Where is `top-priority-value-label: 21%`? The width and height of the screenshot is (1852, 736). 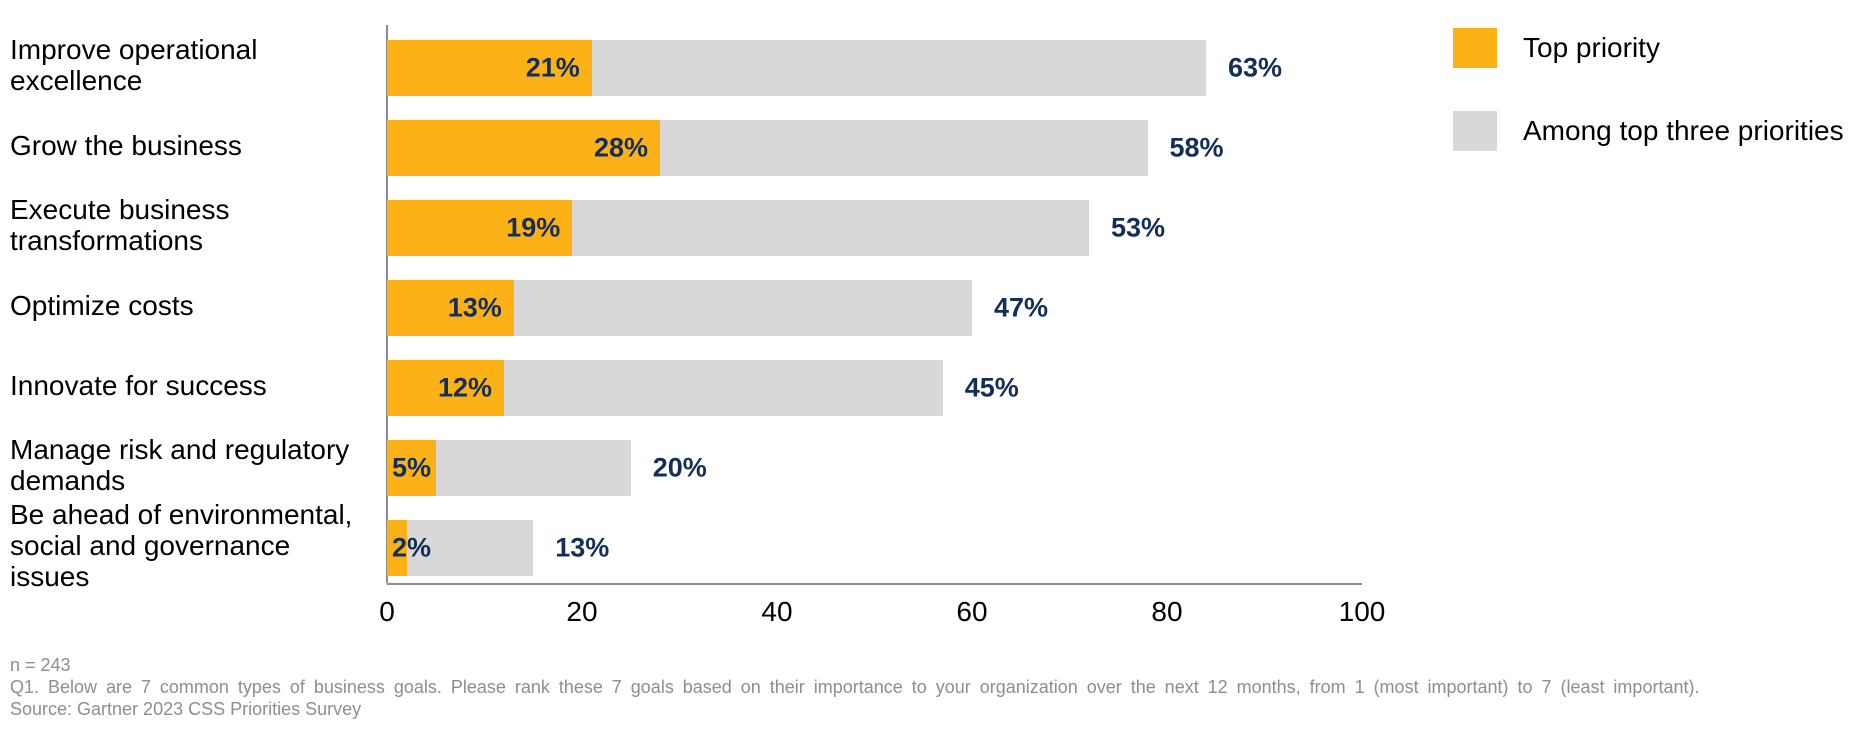 top-priority-value-label: 21% is located at coordinates (552, 67).